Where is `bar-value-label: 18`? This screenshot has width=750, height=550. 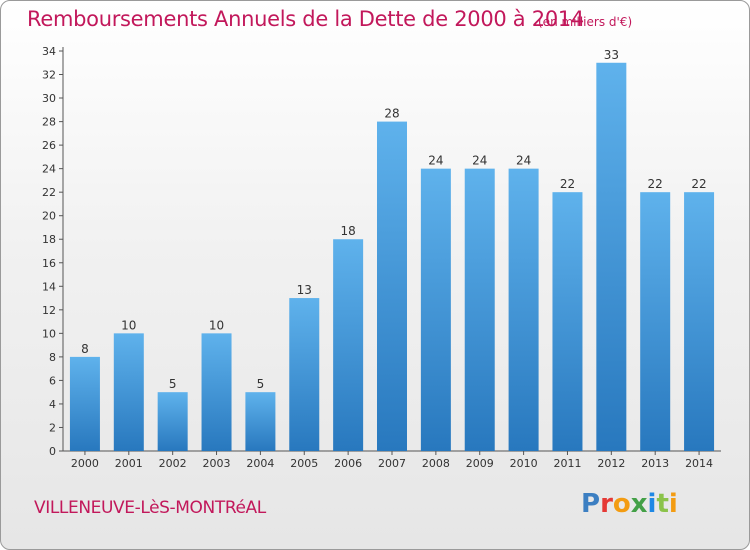 bar-value-label: 18 is located at coordinates (347, 231).